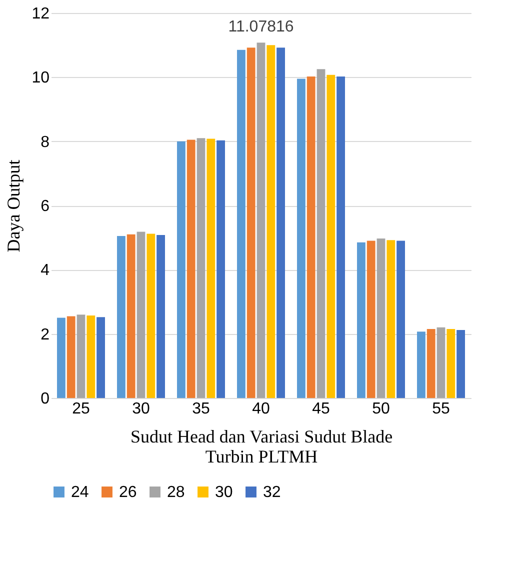 Image resolution: width=516 pixels, height=582 pixels. What do you see at coordinates (45, 142) in the screenshot?
I see `y-tick-label: 8` at bounding box center [45, 142].